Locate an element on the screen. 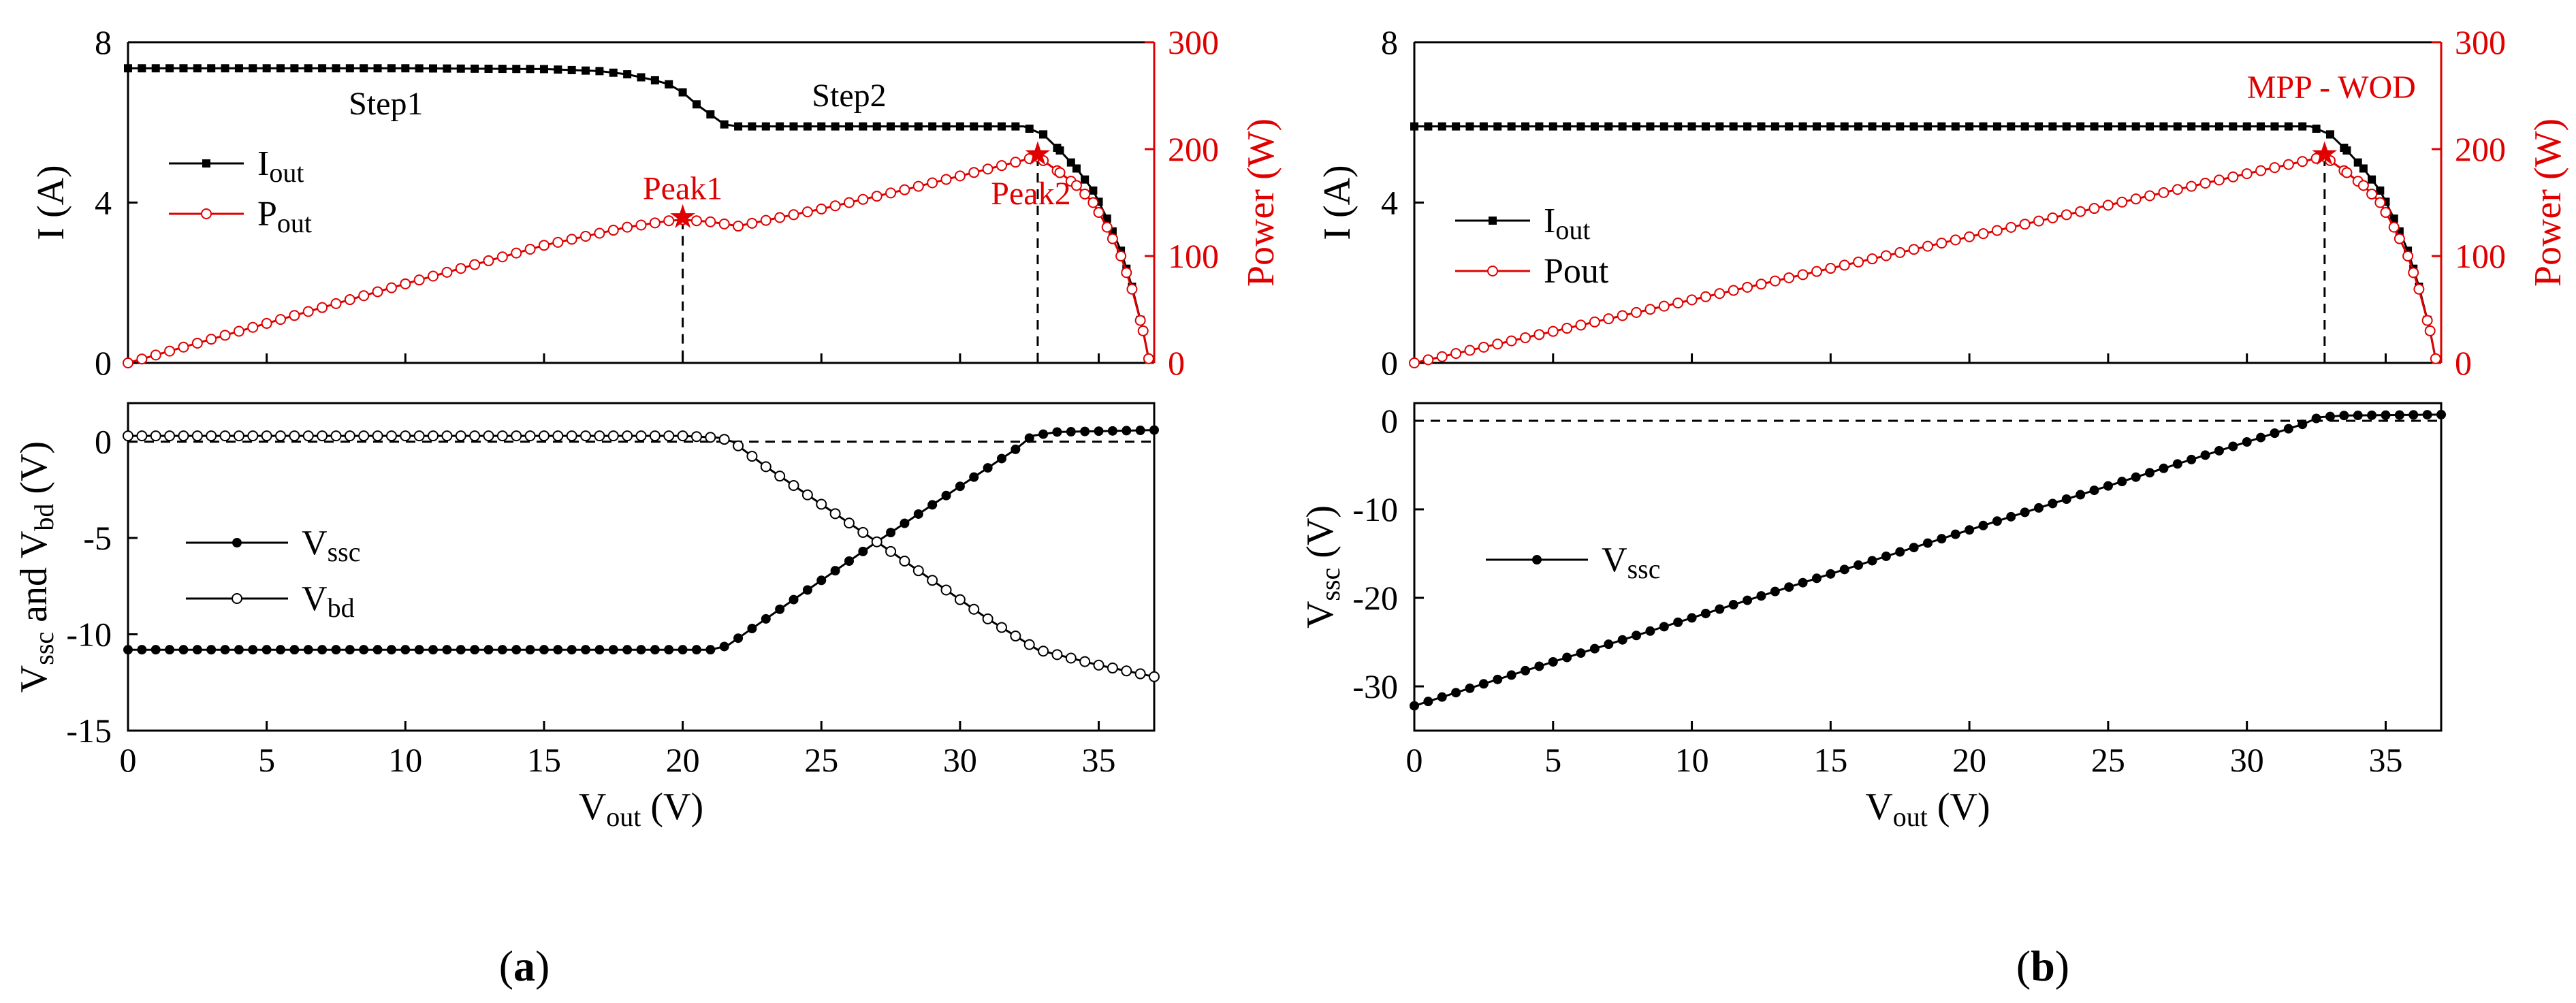 Image resolution: width=2576 pixels, height=1003 pixels. y2-tick-label: 0 is located at coordinates (2463, 363).